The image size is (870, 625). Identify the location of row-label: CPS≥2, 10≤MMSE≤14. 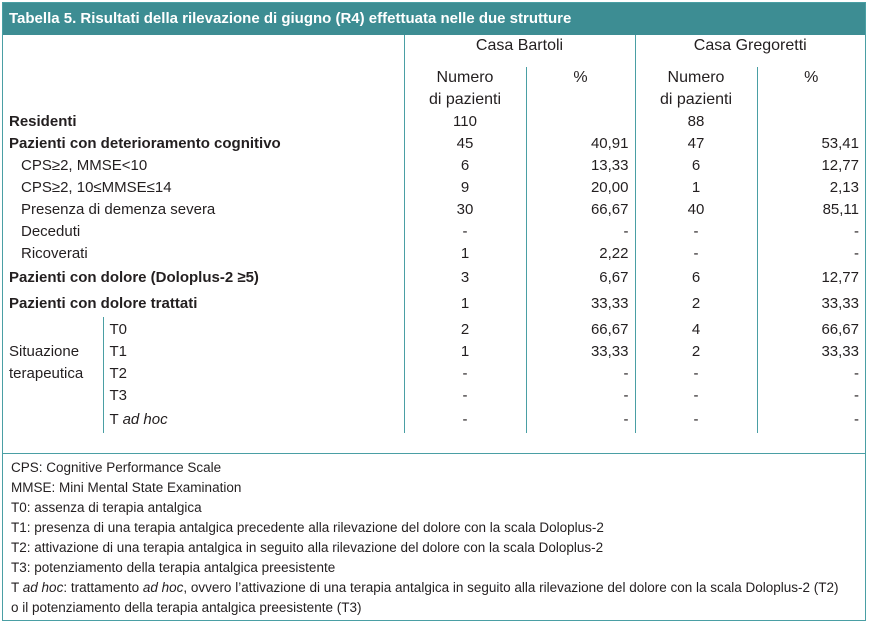
(96, 187).